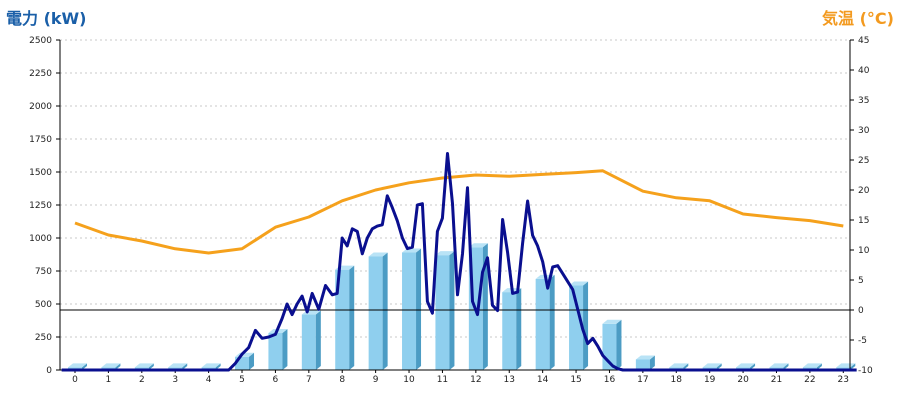 This screenshot has height=400, width=900. I want to click on x-tick-label: 8, so click(342, 380).